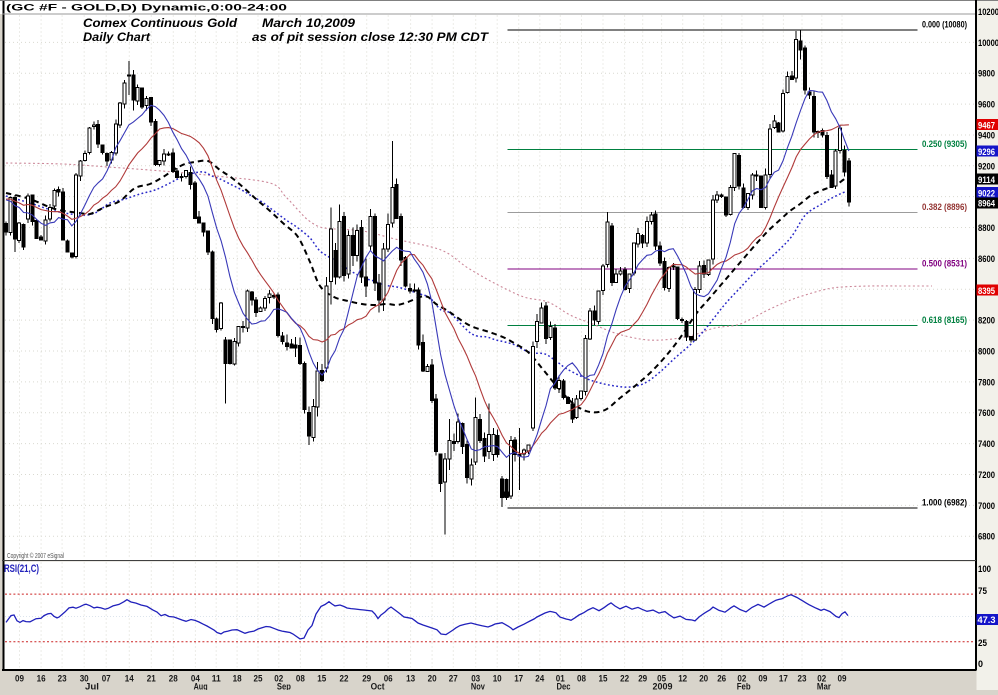 The width and height of the screenshot is (998, 695). I want to click on svg-text: 16, so click(41, 679).